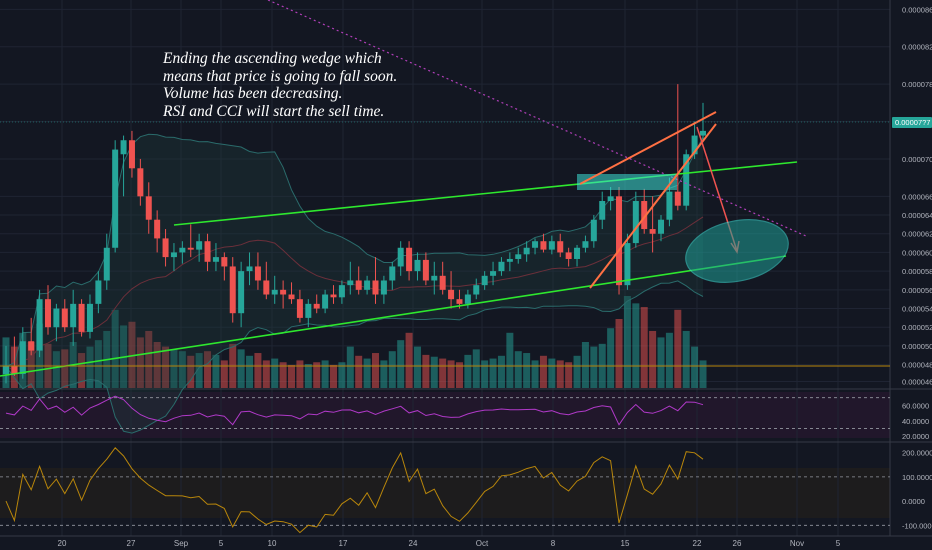  What do you see at coordinates (354, 410) in the screenshot?
I see `rsi-line` at bounding box center [354, 410].